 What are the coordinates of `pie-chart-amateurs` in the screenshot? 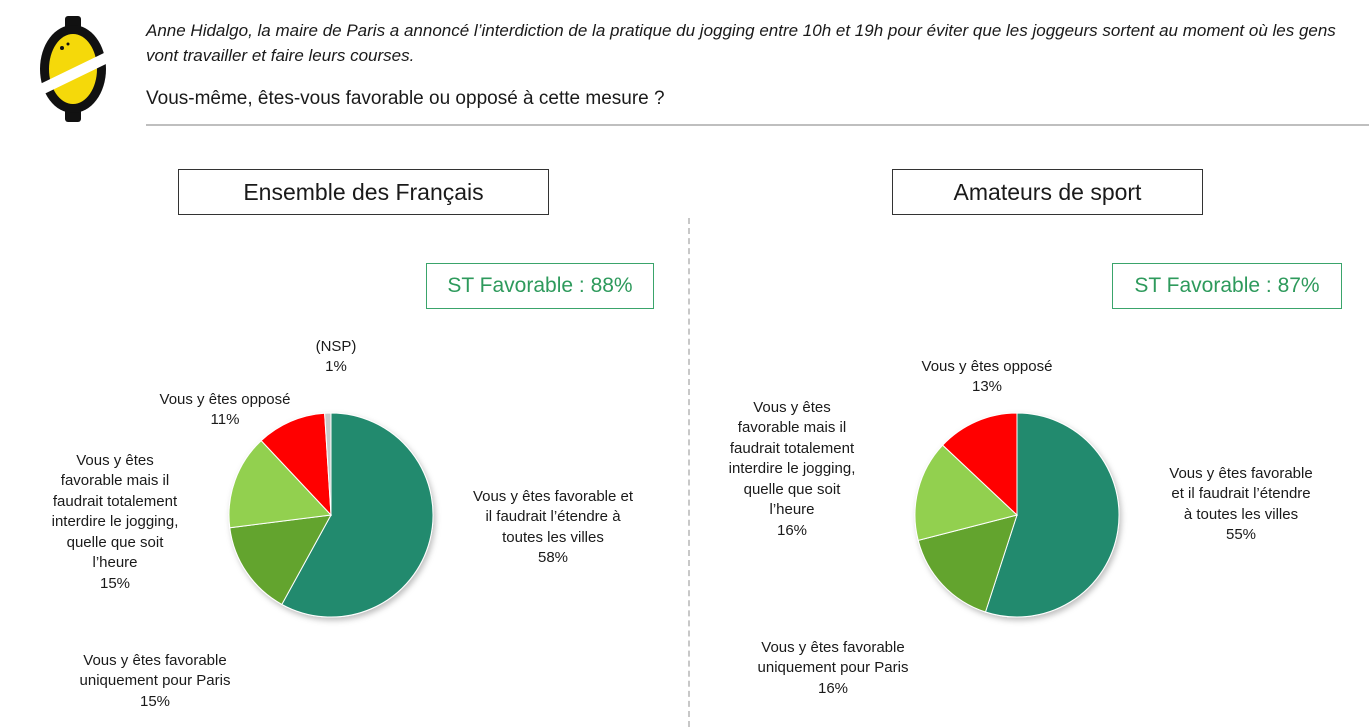 It's located at (1017, 515).